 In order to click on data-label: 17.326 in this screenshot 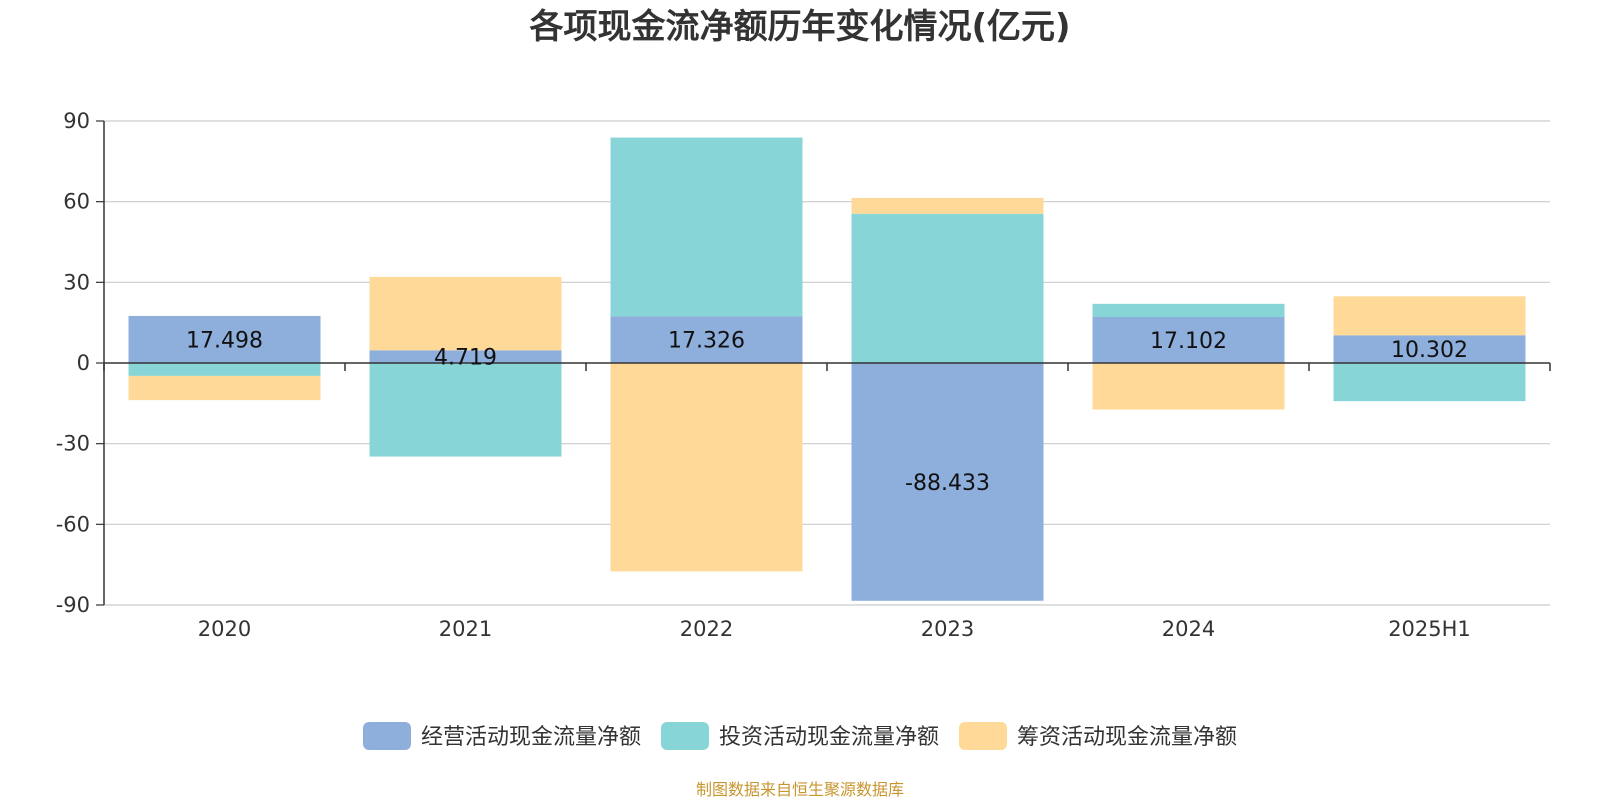, I will do `click(706, 341)`.